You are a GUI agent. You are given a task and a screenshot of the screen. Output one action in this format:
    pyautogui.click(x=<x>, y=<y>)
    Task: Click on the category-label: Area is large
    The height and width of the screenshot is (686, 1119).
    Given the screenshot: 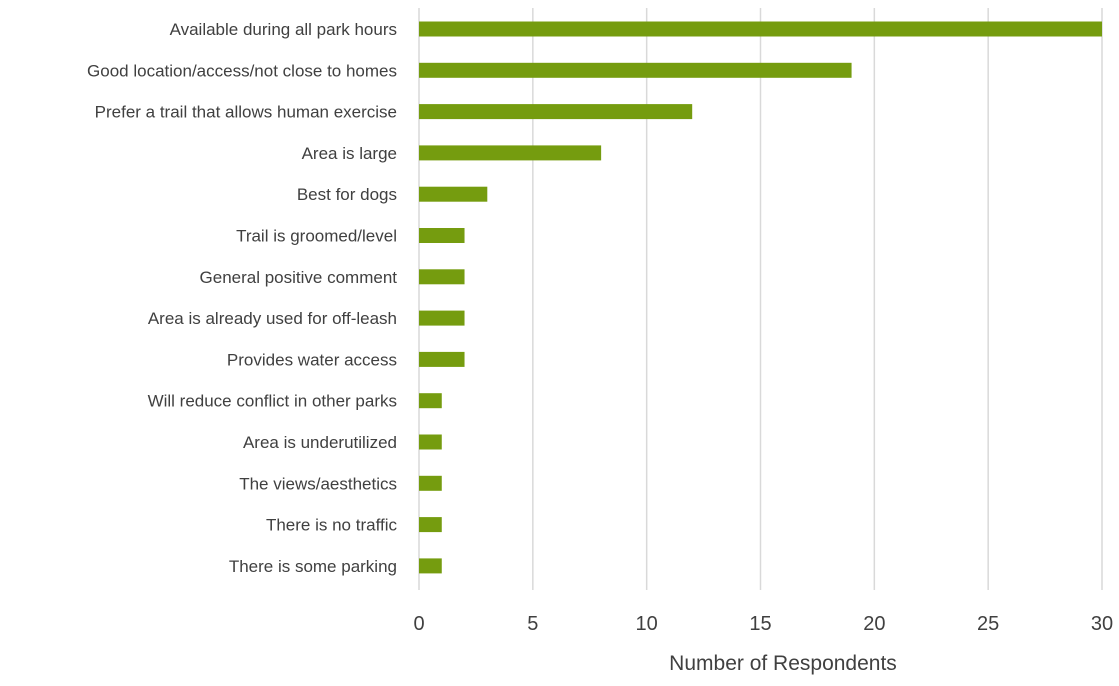 What is the action you would take?
    pyautogui.click(x=349, y=153)
    